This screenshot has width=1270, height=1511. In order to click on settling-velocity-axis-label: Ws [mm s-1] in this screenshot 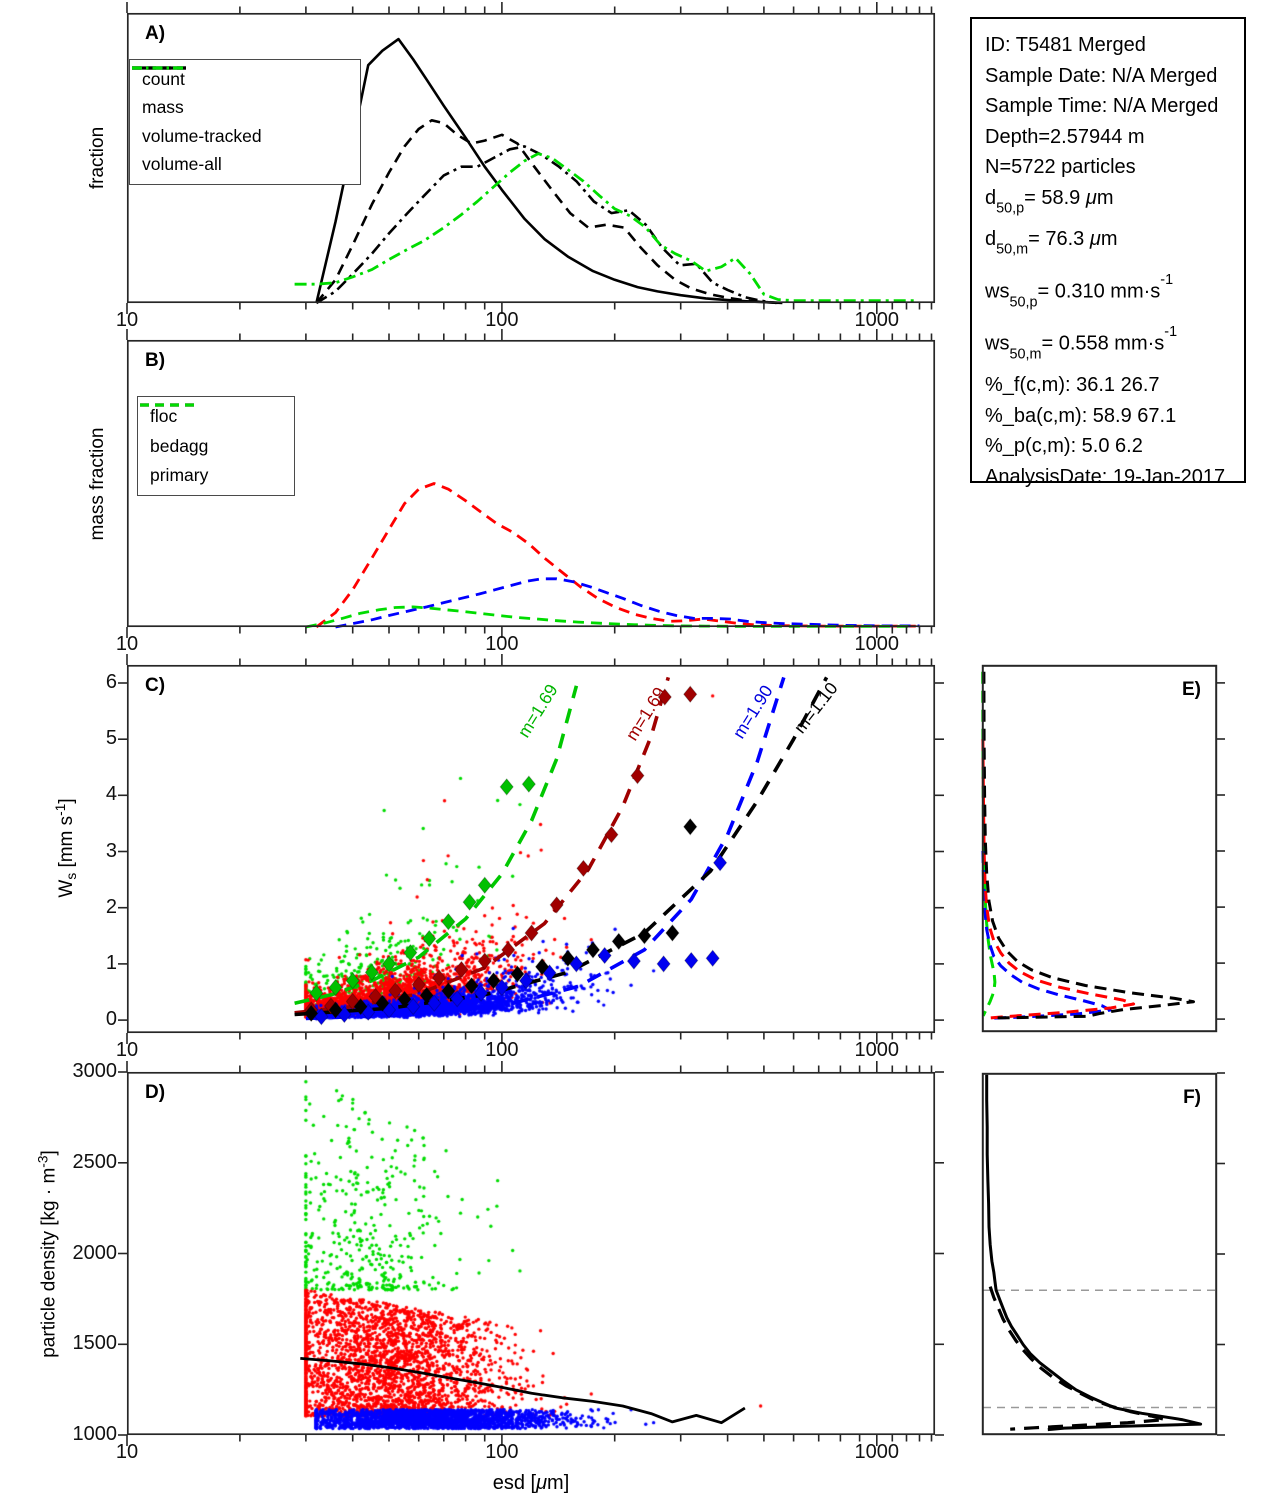, I will do `click(66, 847)`.